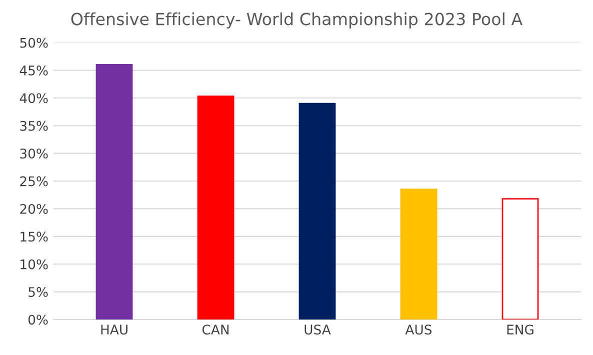  Describe the element at coordinates (34, 209) in the screenshot. I see `y-tick-label: 20%` at that location.